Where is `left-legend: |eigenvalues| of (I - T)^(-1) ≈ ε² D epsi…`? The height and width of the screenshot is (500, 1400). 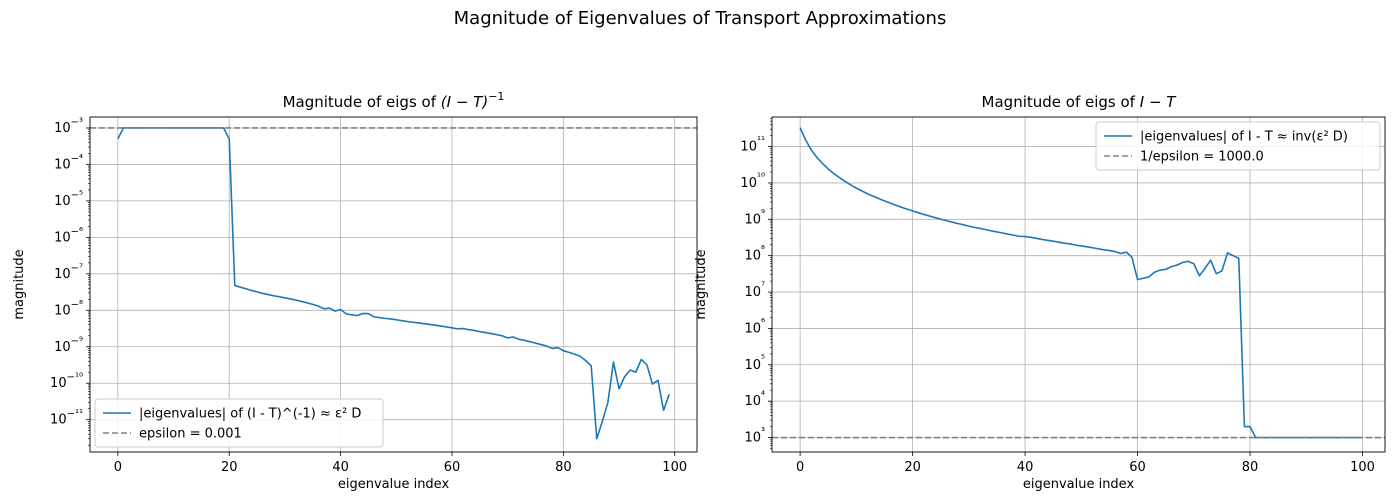
left-legend: |eigenvalues| of (I - T)^(-1) ≈ ε² D epsi… is located at coordinates (239, 423).